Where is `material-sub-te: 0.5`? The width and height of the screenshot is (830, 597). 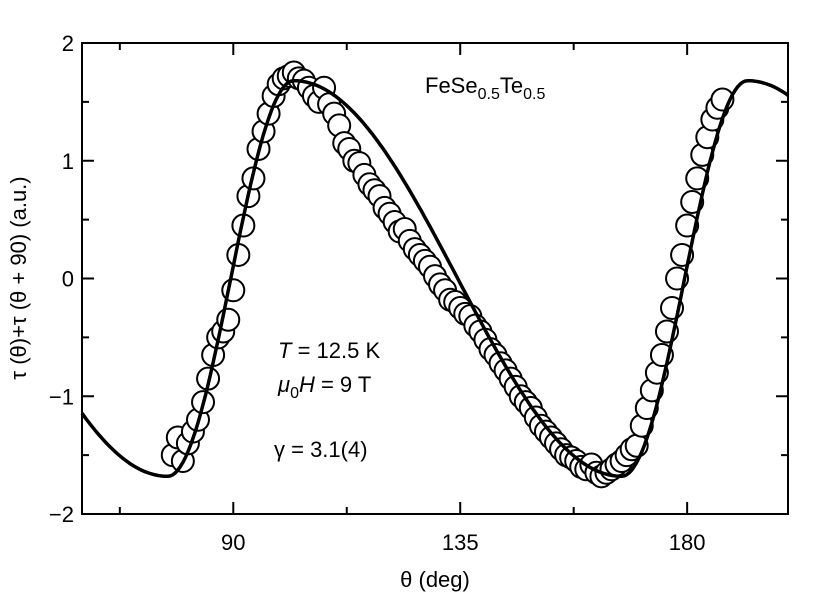
material-sub-te: 0.5 is located at coordinates (534, 94).